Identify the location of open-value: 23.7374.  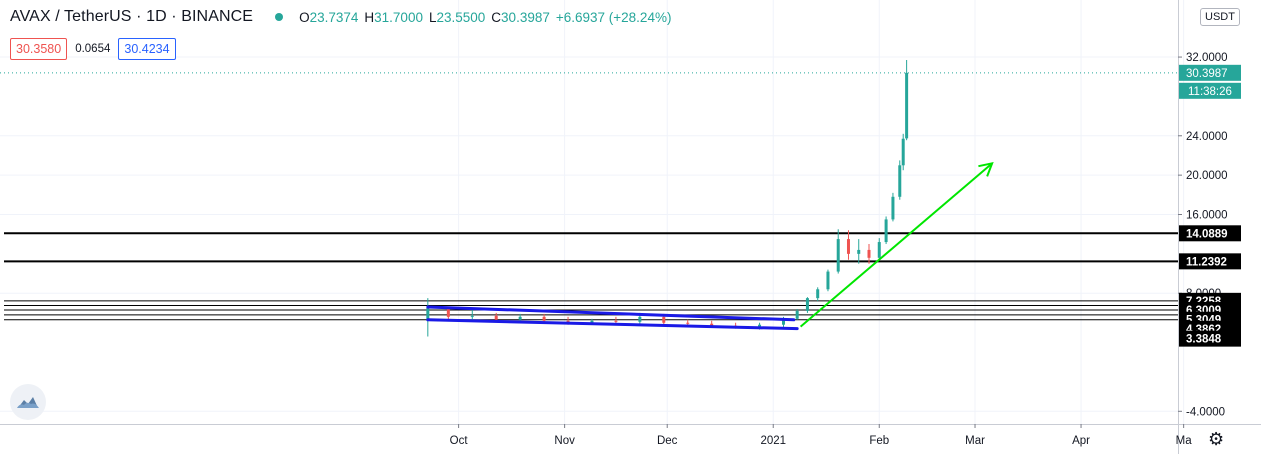
(334, 17).